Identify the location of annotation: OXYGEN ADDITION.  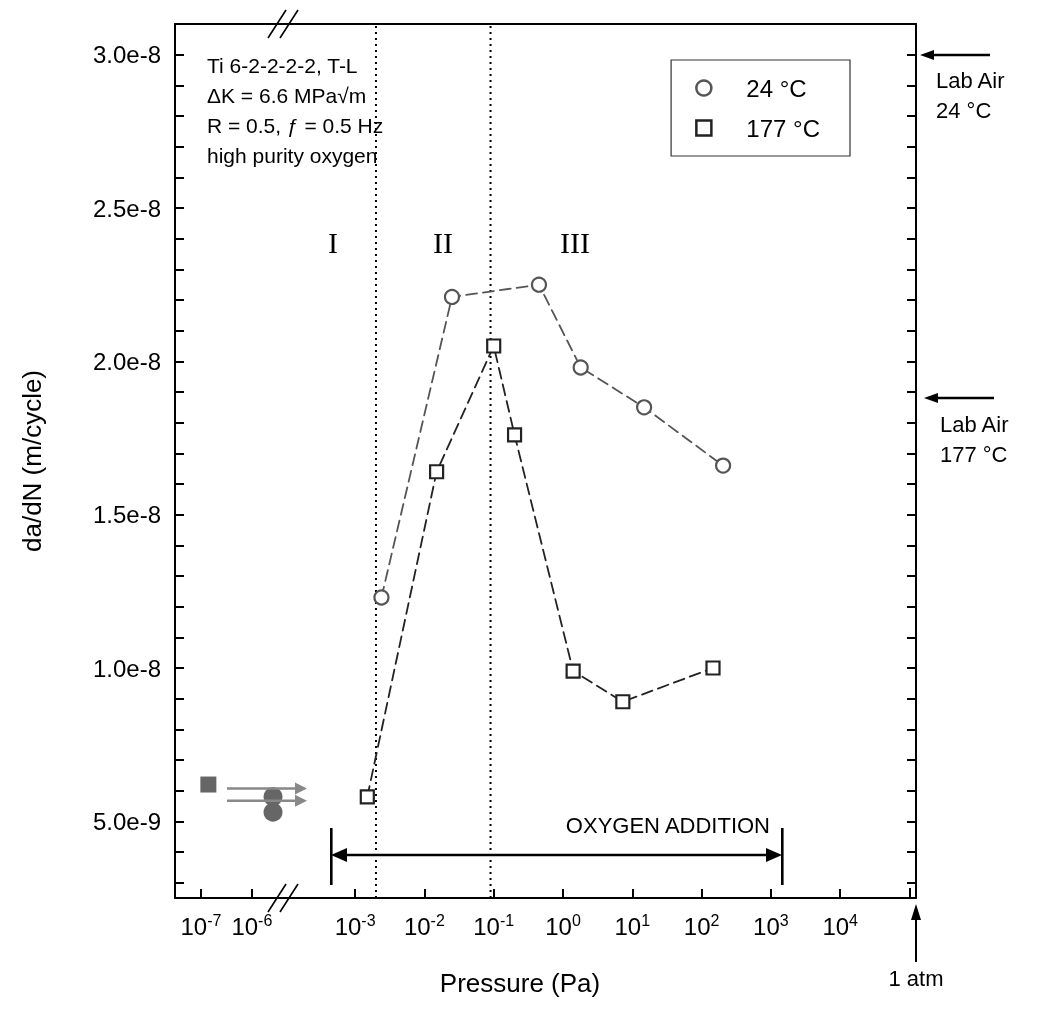
(667, 825).